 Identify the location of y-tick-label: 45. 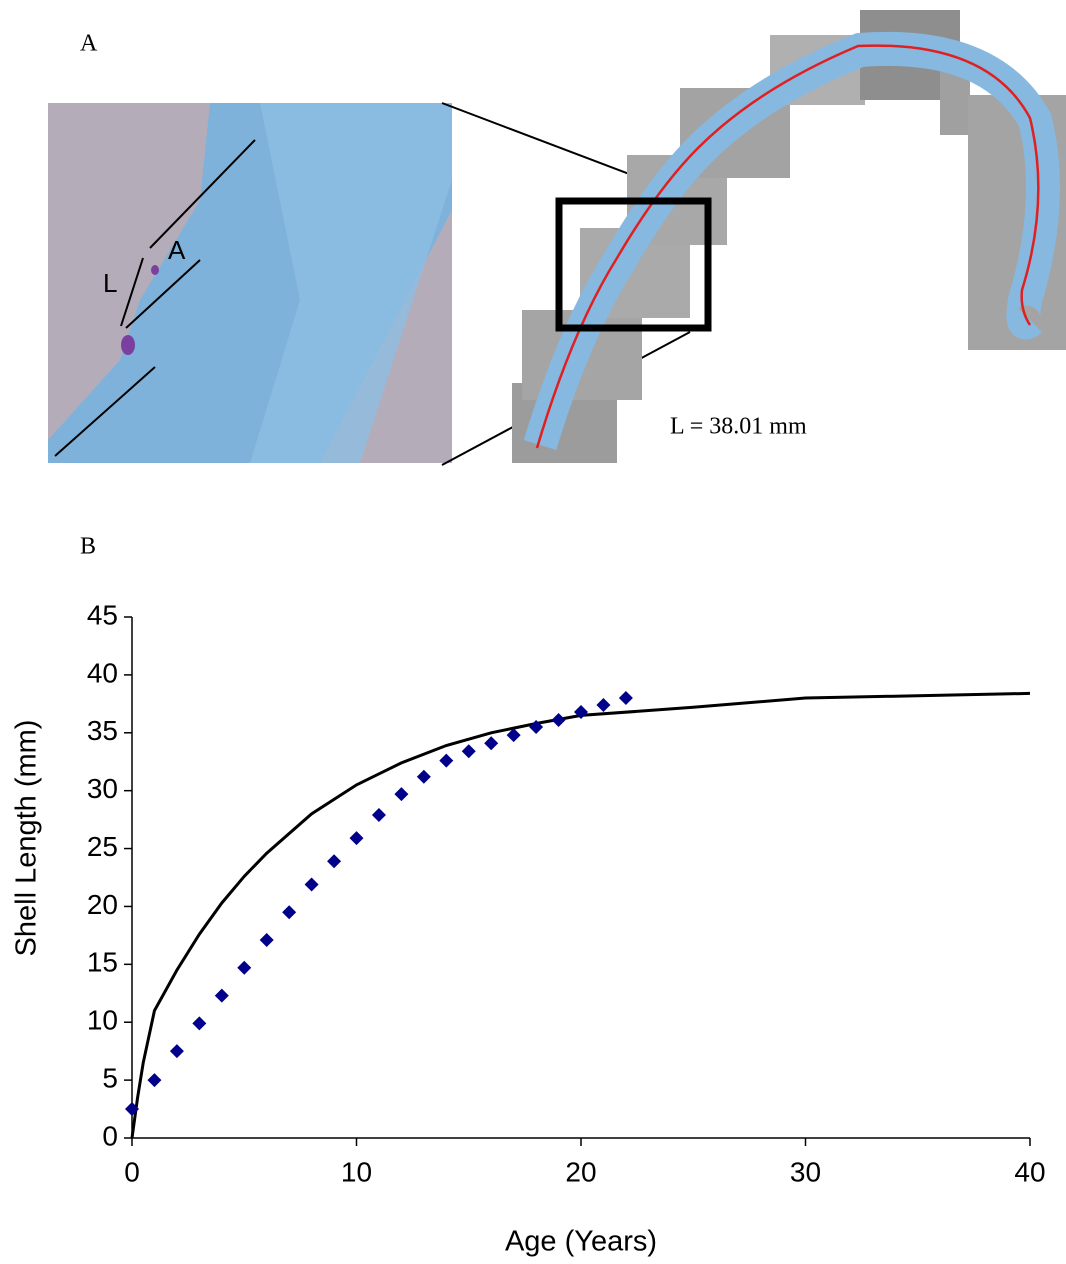
(102, 614).